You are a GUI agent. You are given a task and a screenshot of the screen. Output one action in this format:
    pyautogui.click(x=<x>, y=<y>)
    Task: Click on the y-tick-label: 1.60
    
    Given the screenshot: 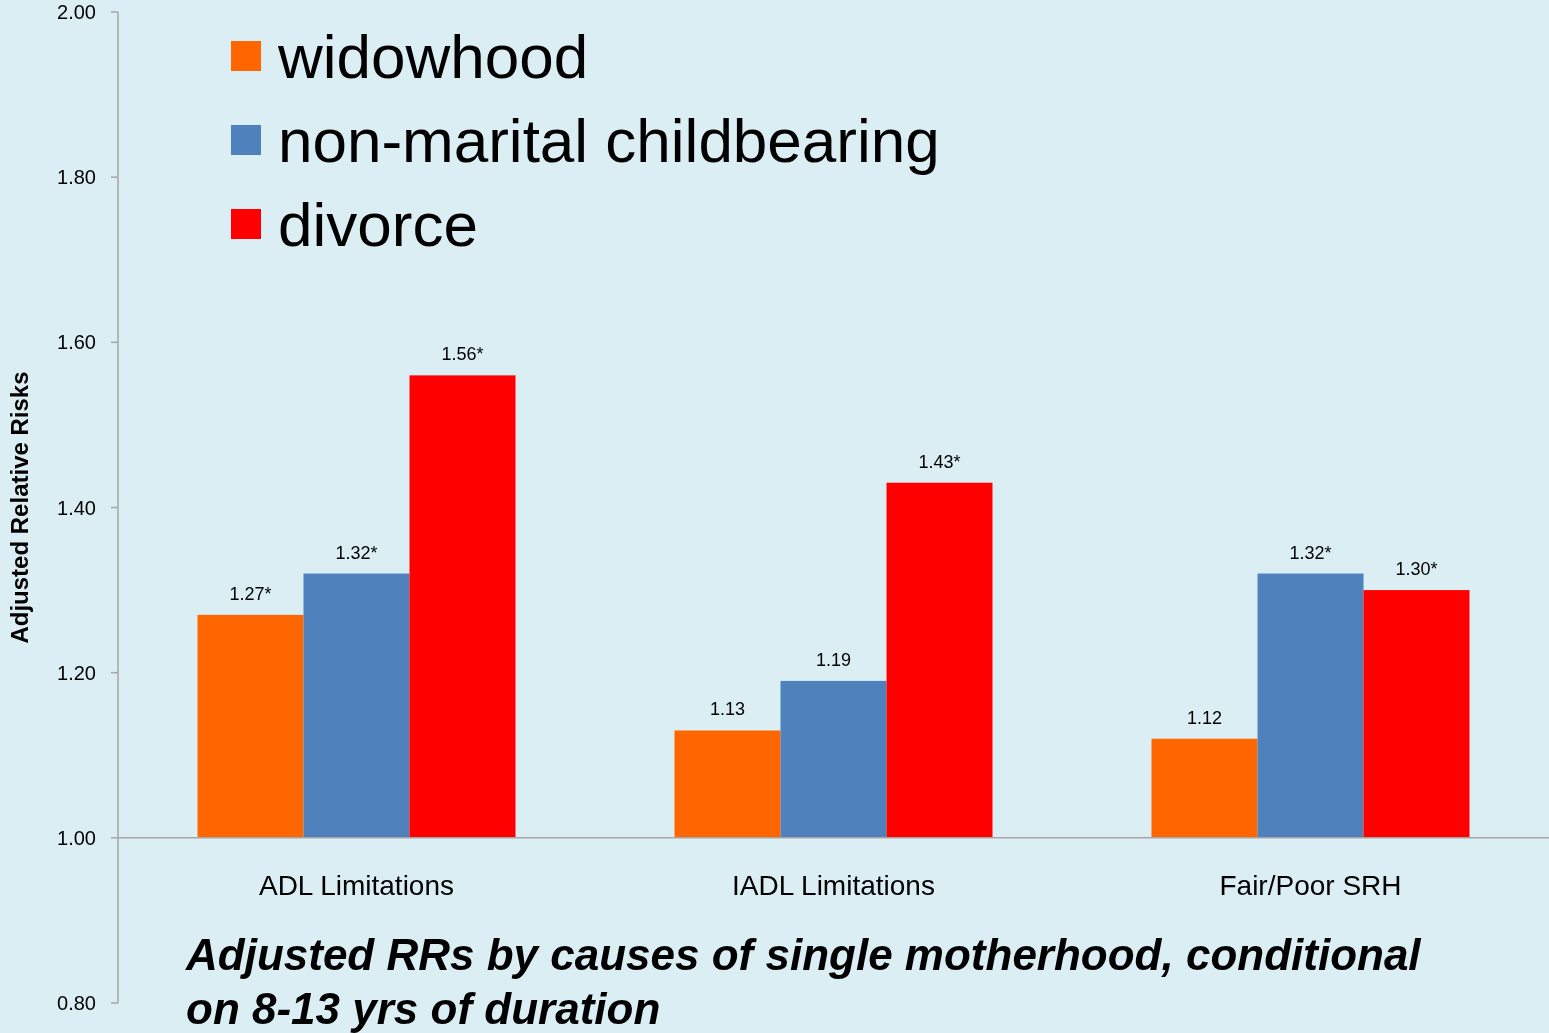 What is the action you would take?
    pyautogui.click(x=76, y=342)
    